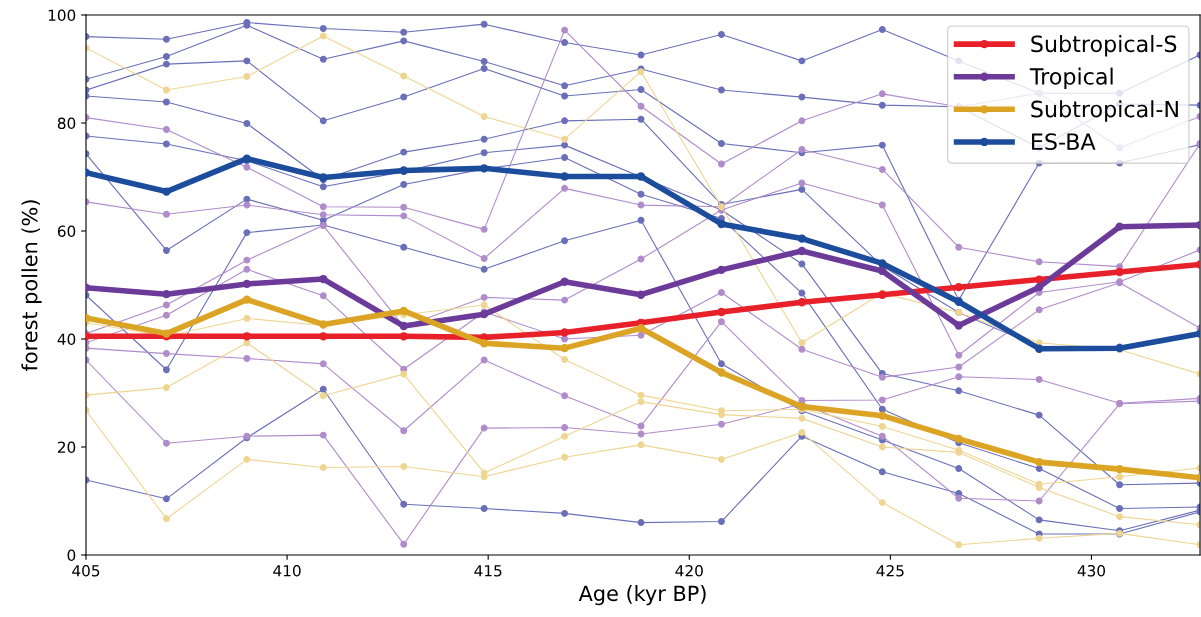 This screenshot has height=617, width=1201. What do you see at coordinates (86, 570) in the screenshot?
I see `x-tick-label: 405` at bounding box center [86, 570].